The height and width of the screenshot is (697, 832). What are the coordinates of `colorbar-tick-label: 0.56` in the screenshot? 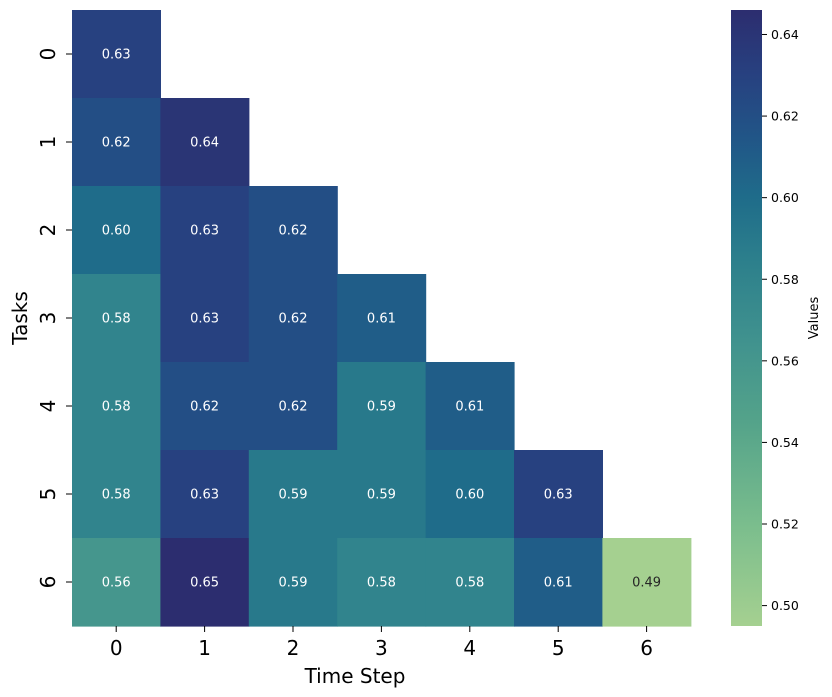 It's located at (785, 360).